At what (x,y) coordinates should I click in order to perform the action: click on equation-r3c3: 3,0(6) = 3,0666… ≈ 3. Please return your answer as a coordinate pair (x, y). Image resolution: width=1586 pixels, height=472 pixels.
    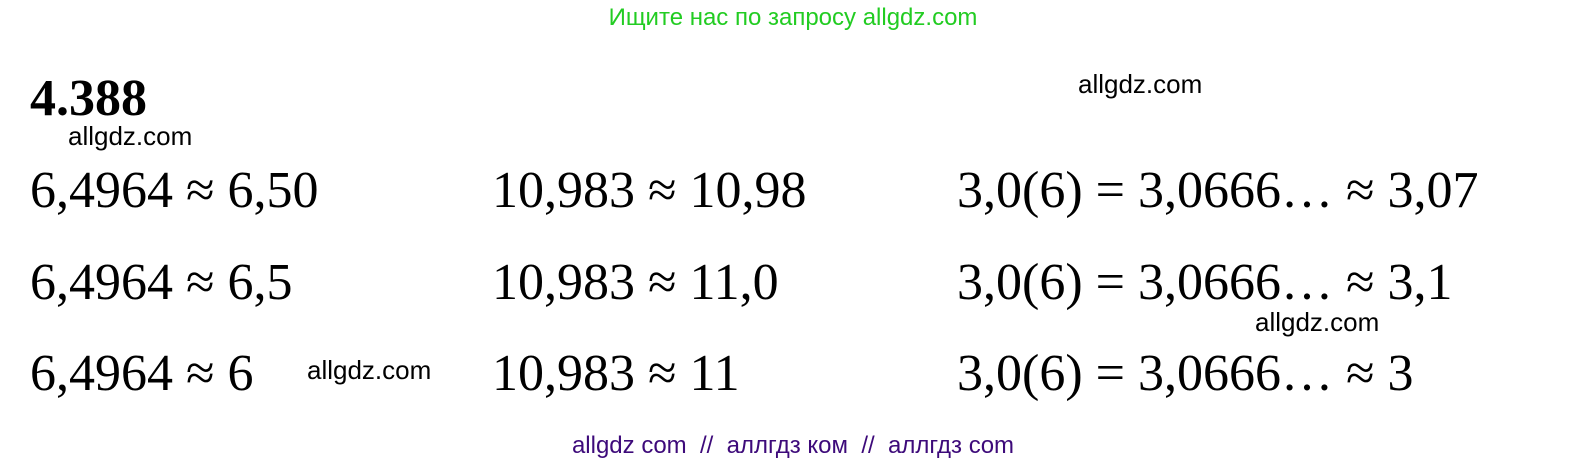
    Looking at the image, I should click on (1185, 373).